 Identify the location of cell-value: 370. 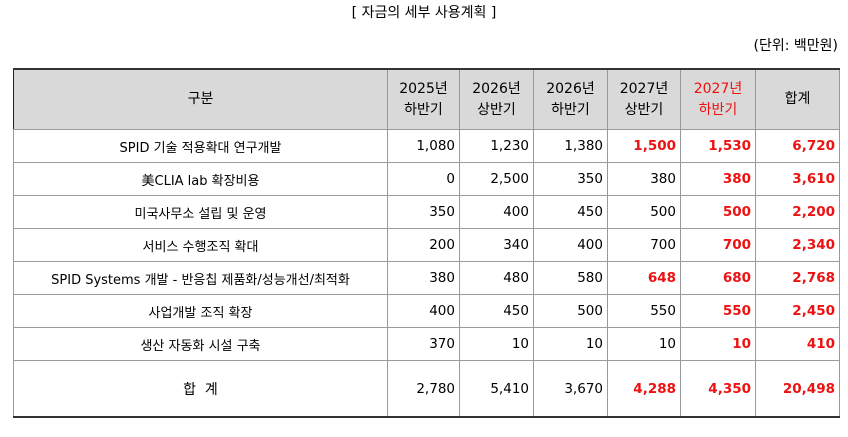
(423, 344).